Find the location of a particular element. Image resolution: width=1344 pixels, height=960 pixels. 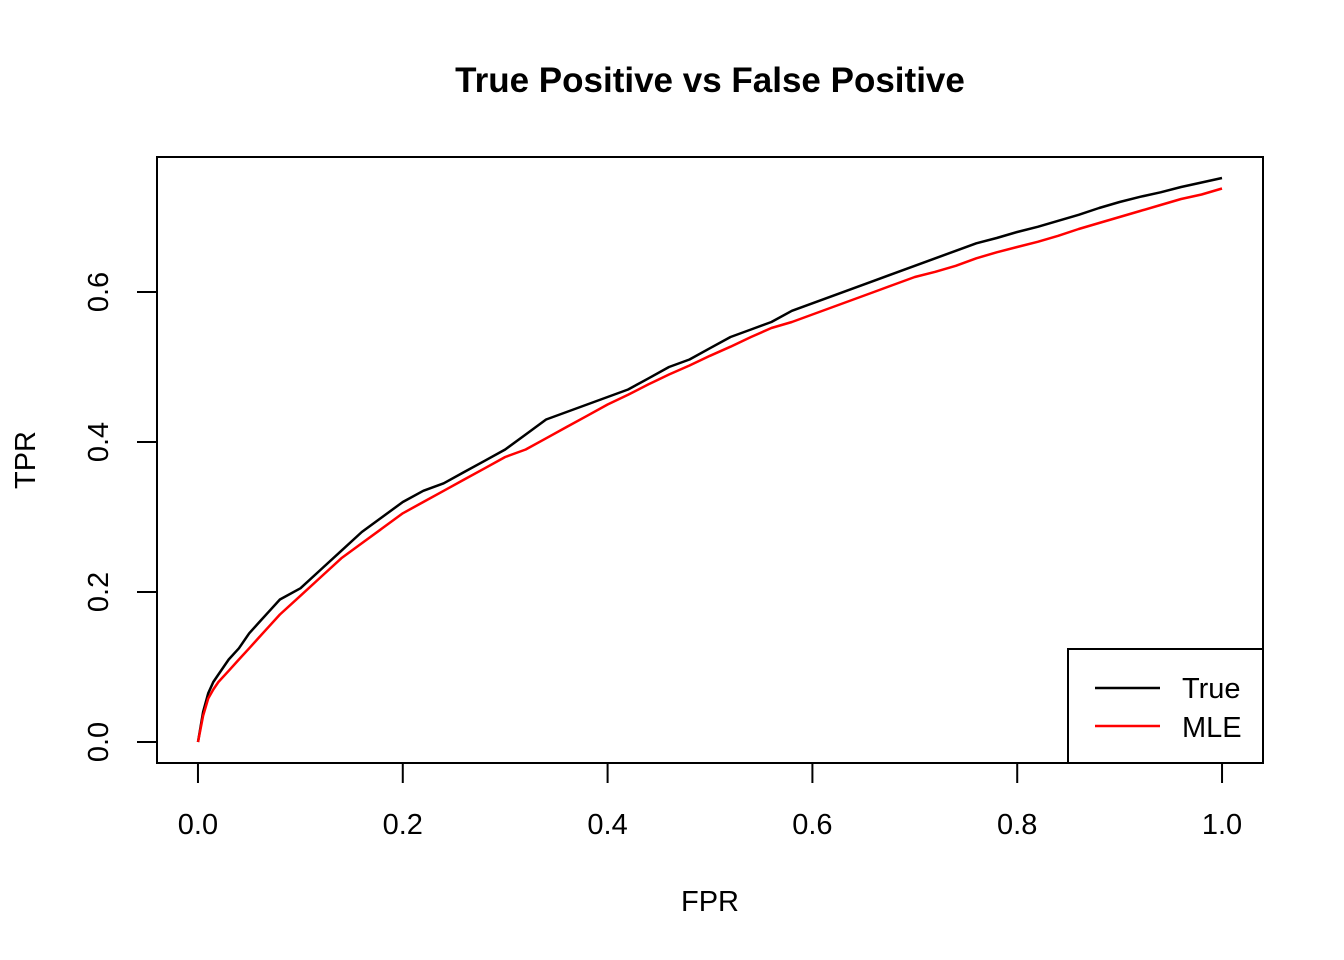

legend-label-true: True is located at coordinates (1211, 689).